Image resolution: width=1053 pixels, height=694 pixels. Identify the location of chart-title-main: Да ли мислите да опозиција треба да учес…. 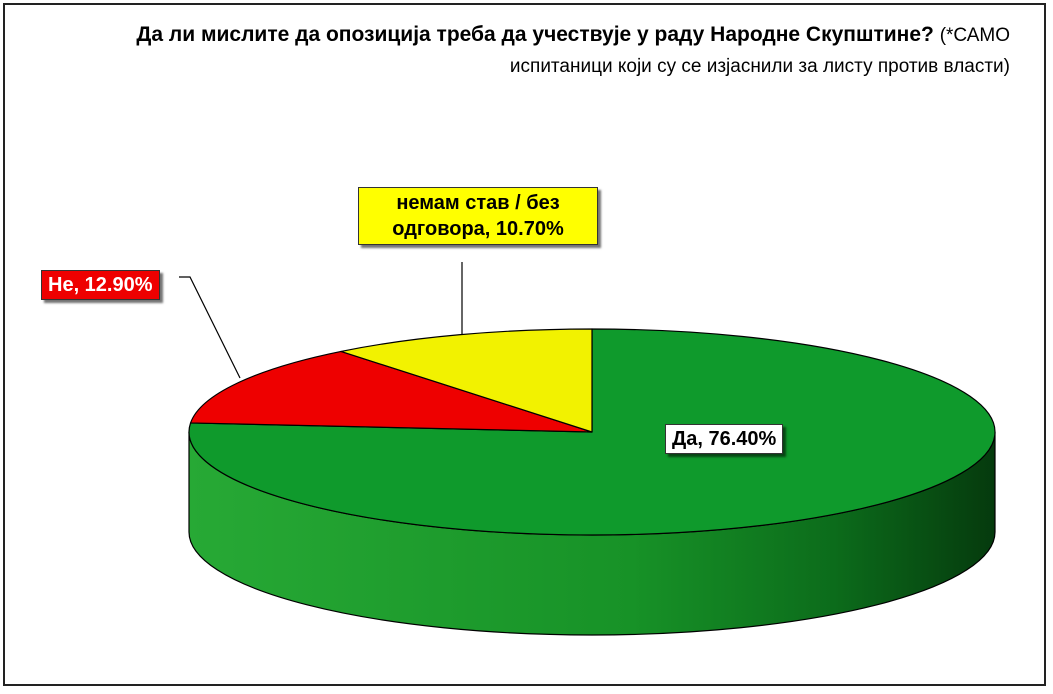
(535, 34).